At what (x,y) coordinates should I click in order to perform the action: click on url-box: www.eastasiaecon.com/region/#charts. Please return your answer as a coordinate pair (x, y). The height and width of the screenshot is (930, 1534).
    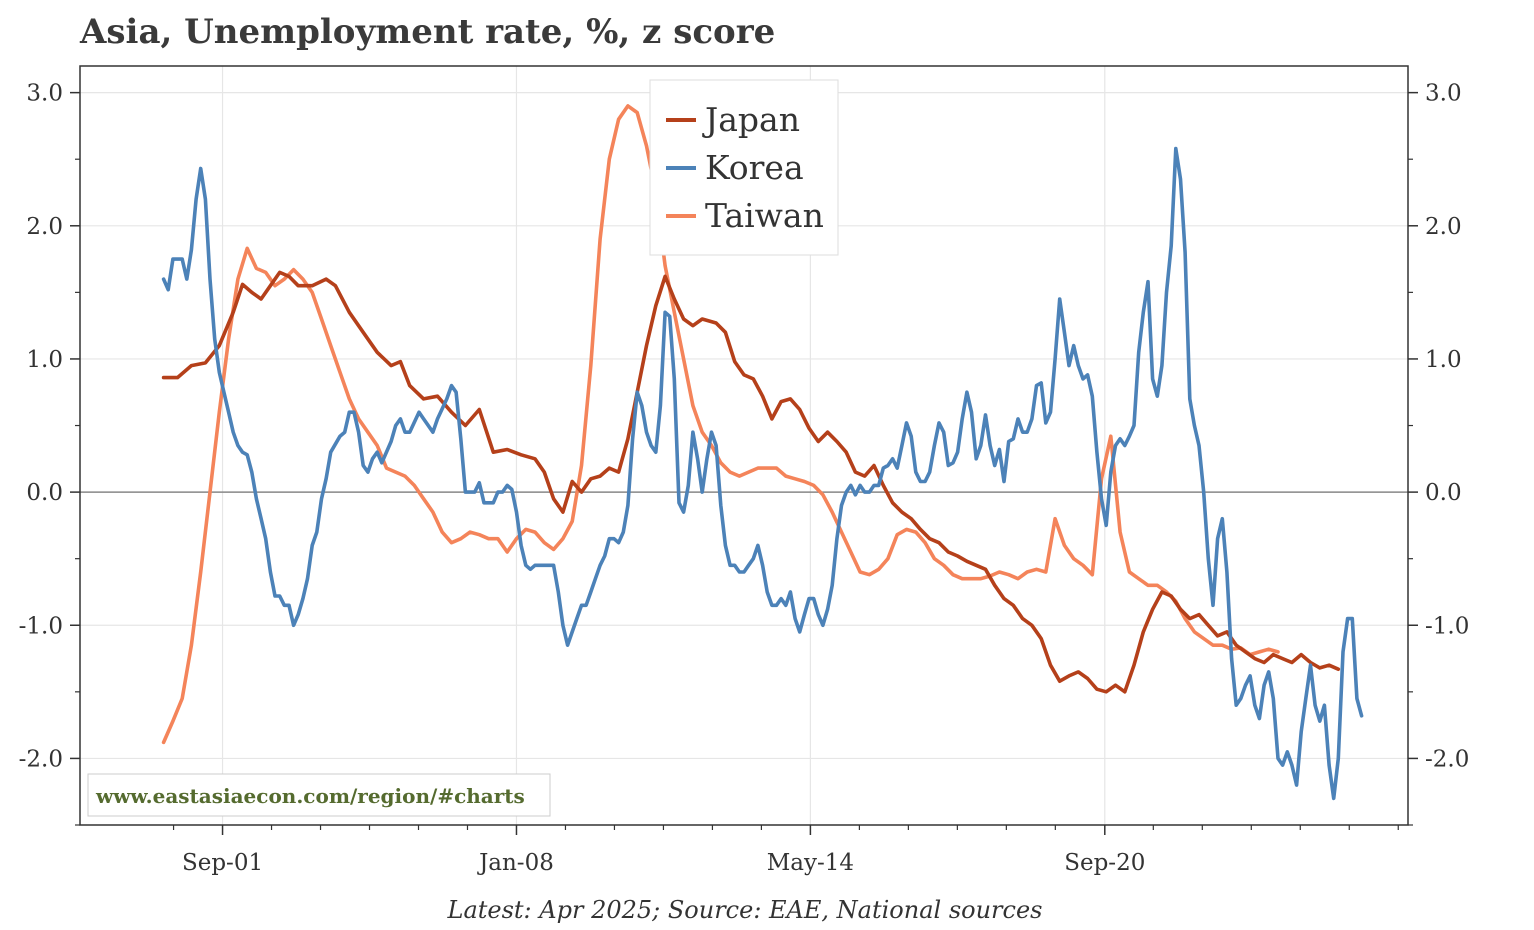
    Looking at the image, I should click on (319, 795).